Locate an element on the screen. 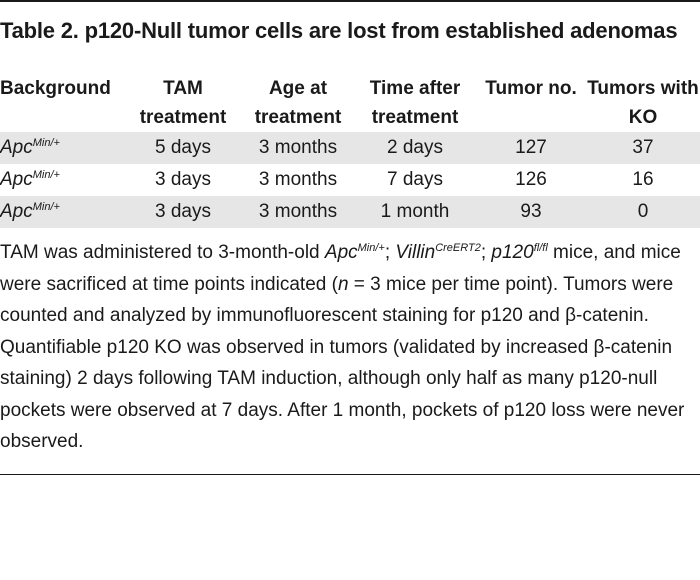  cell-tumor-no: 93 is located at coordinates (531, 212).